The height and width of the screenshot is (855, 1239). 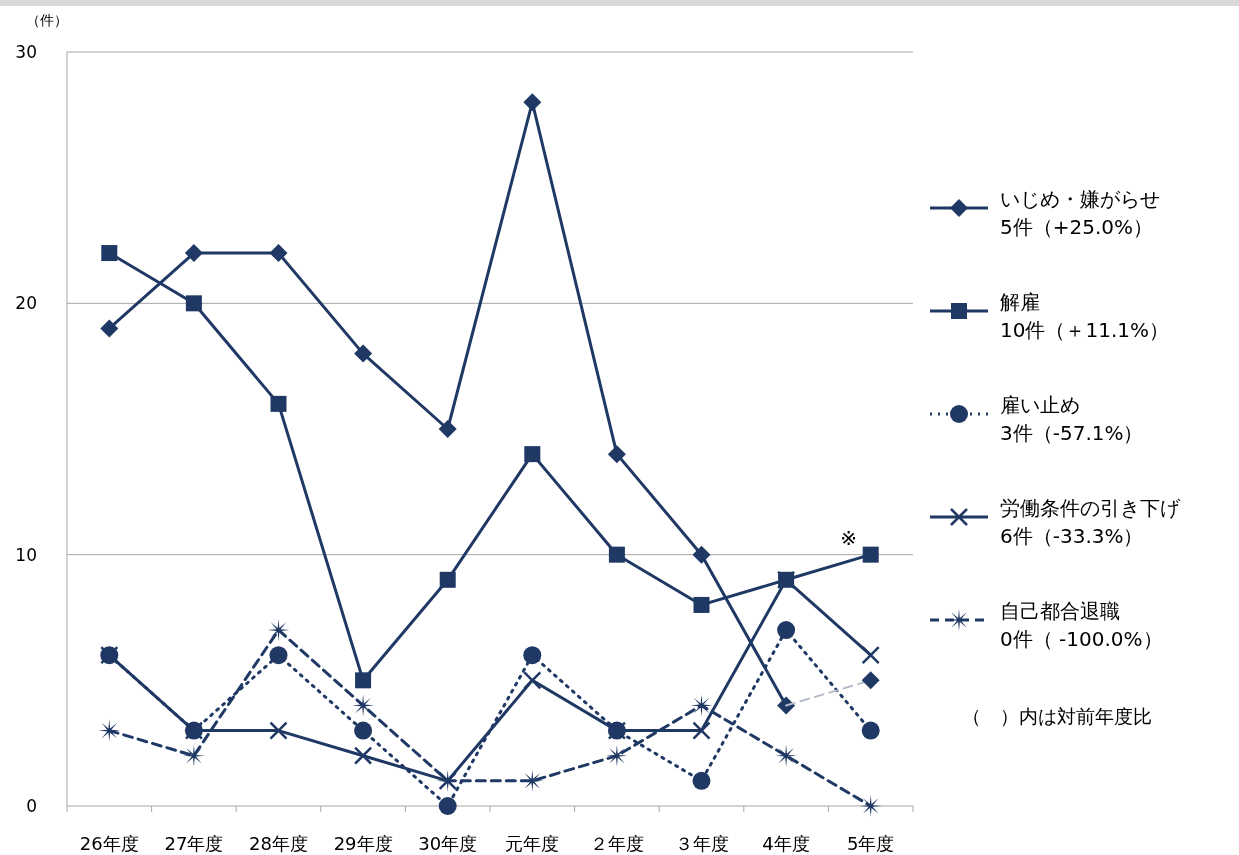 I want to click on x-tick-label: 5年度, so click(x=870, y=843).